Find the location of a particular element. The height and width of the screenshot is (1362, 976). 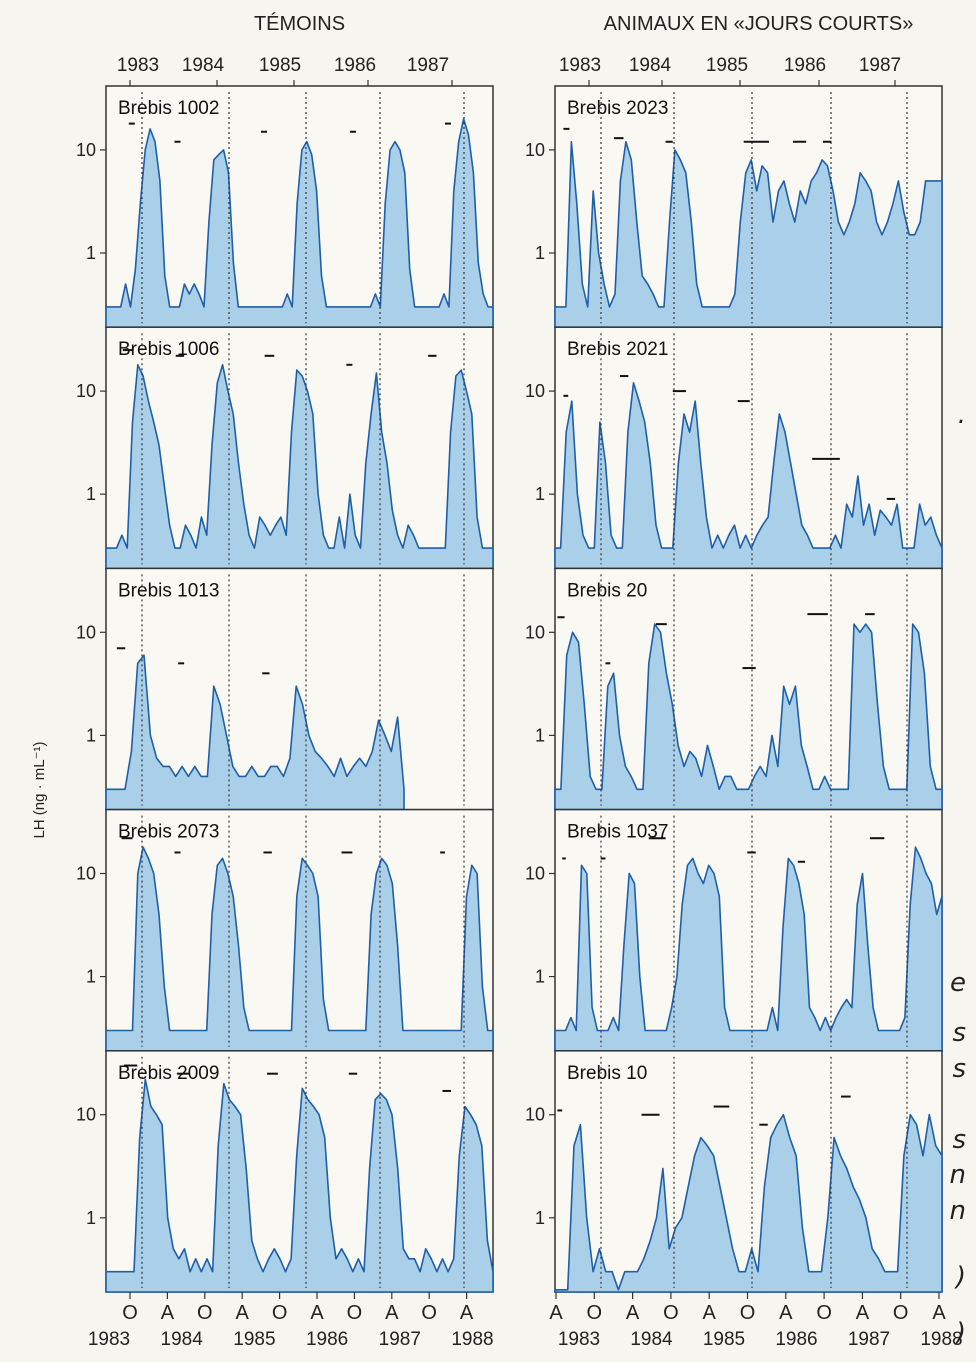

panel-label: Brebis 1037 is located at coordinates (617, 832).